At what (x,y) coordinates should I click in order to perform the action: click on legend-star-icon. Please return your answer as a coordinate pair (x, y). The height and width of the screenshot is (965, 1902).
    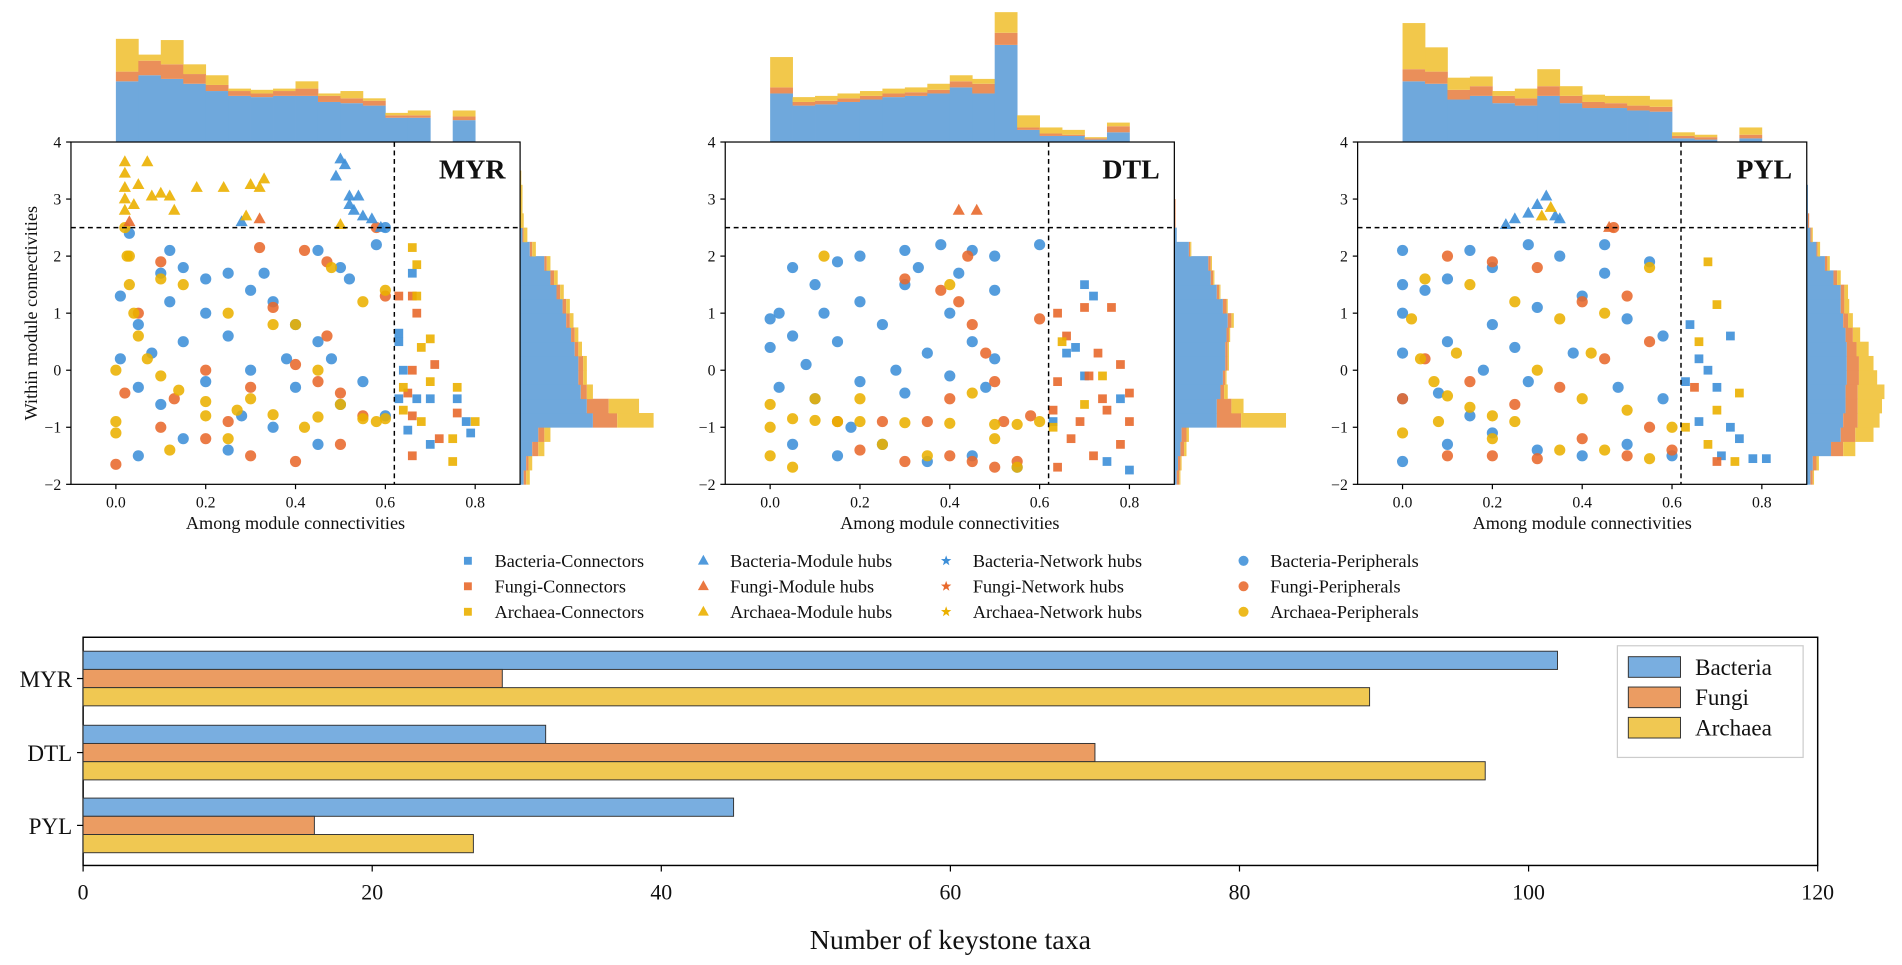
    Looking at the image, I should click on (946, 611).